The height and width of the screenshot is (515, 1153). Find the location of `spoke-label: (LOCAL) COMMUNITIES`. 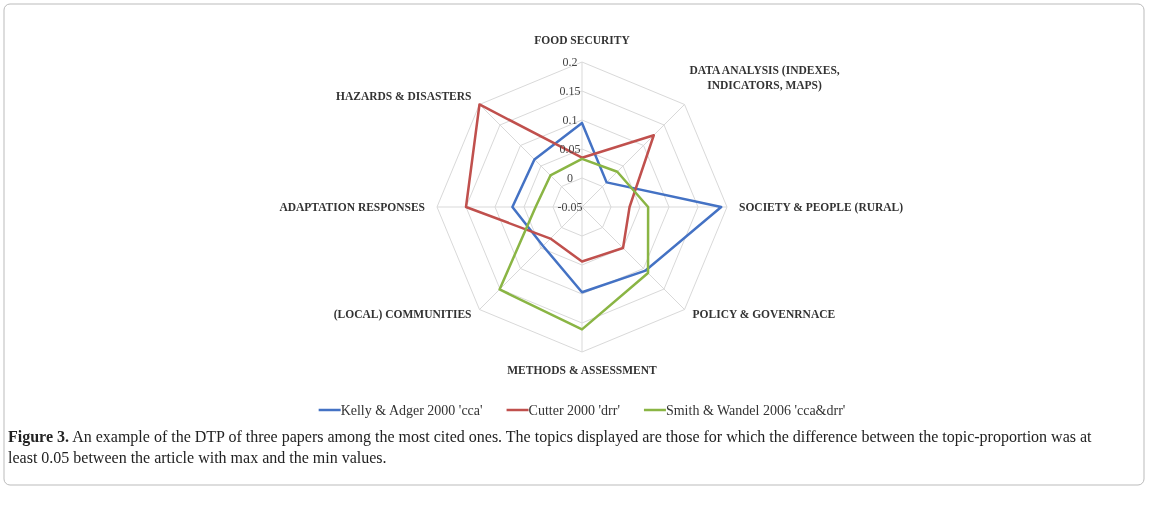

spoke-label: (LOCAL) COMMUNITIES is located at coordinates (402, 314).